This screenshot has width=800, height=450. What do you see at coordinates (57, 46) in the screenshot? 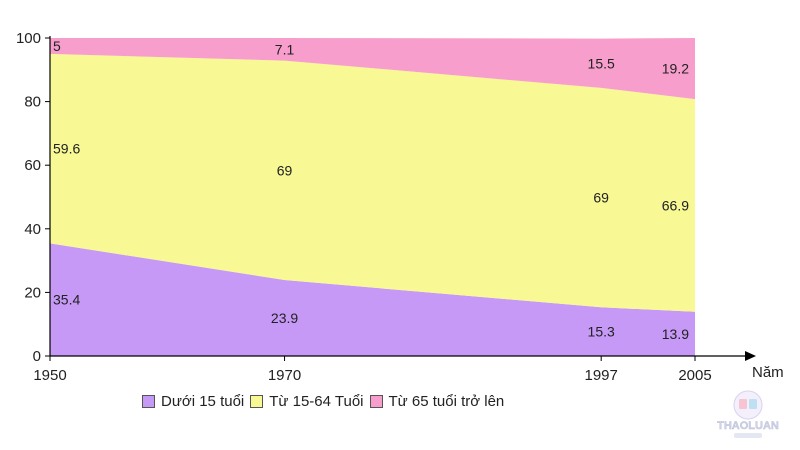
I see `data-label-s2-1950: 5` at bounding box center [57, 46].